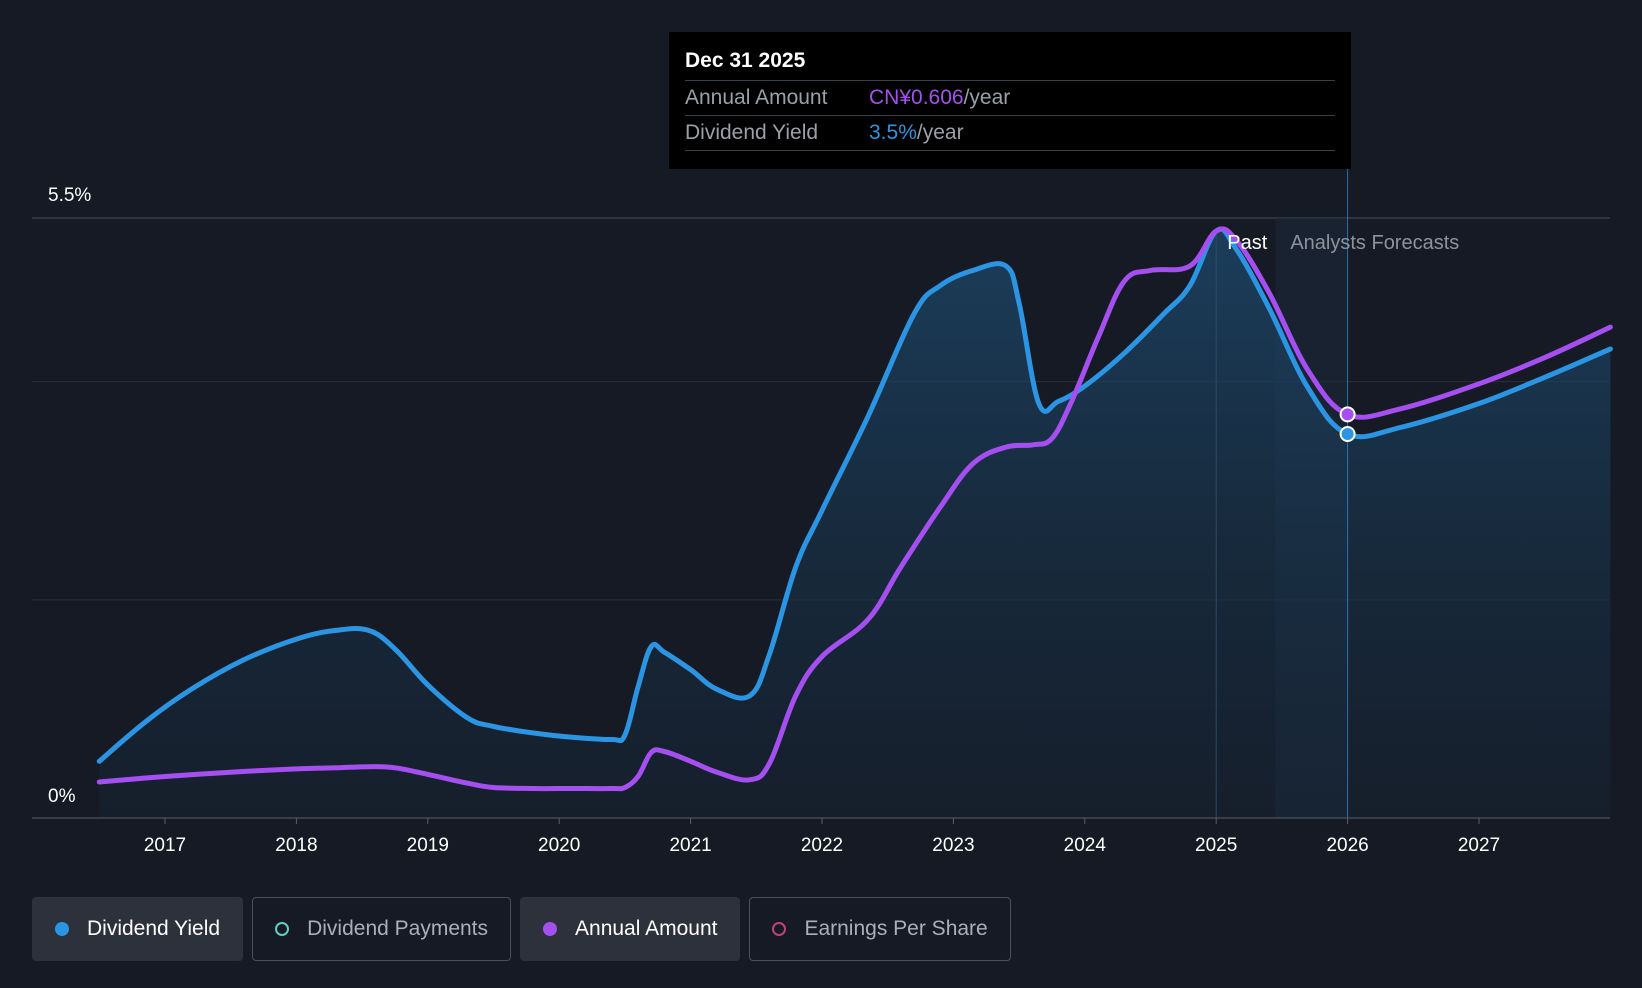 The image size is (1642, 988). Describe the element at coordinates (896, 928) in the screenshot. I see `legend-label: Earnings Per Share` at that location.